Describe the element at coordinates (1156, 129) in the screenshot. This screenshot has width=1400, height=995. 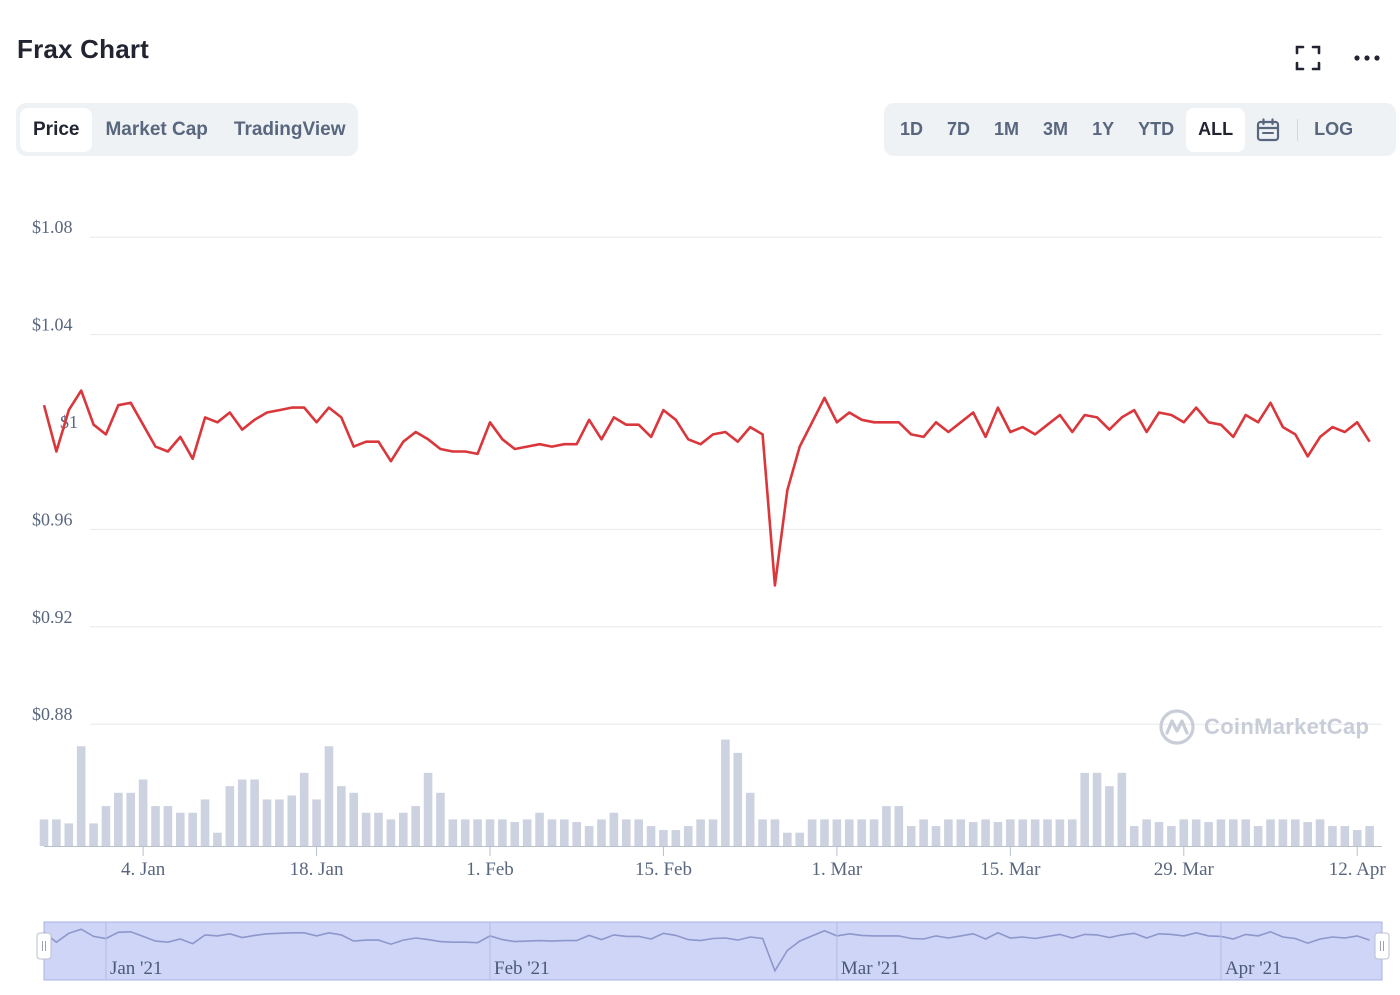
I see `range-ytd: YTD` at that location.